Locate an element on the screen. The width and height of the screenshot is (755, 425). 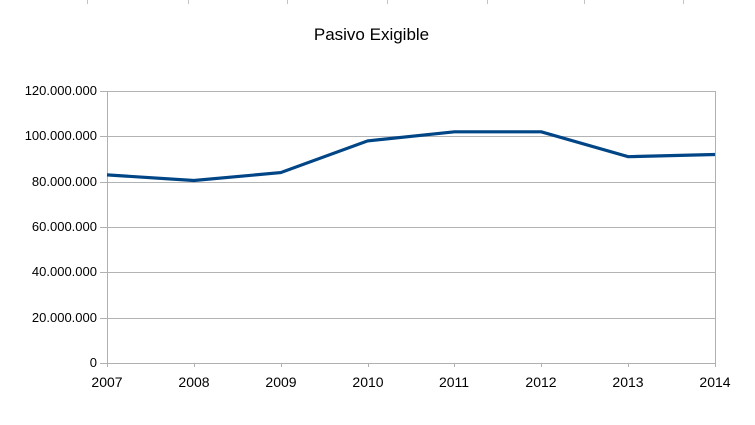
y-axis-label: 60.000.000 is located at coordinates (64, 227).